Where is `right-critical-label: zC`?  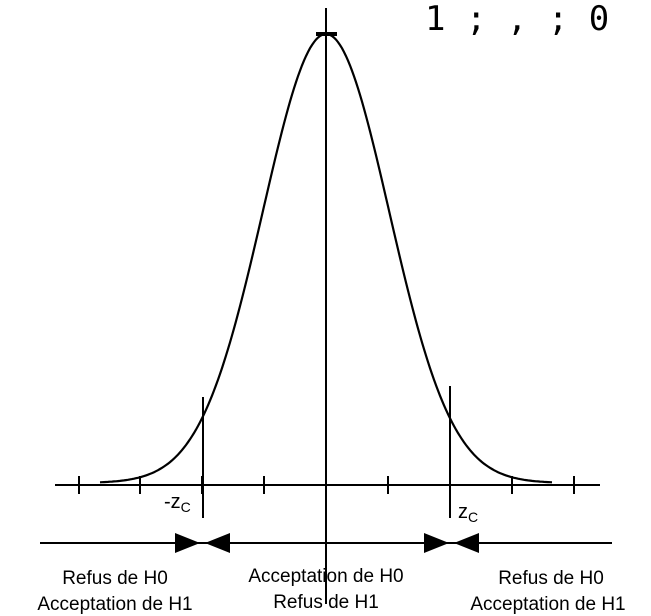 right-critical-label: zC is located at coordinates (468, 513).